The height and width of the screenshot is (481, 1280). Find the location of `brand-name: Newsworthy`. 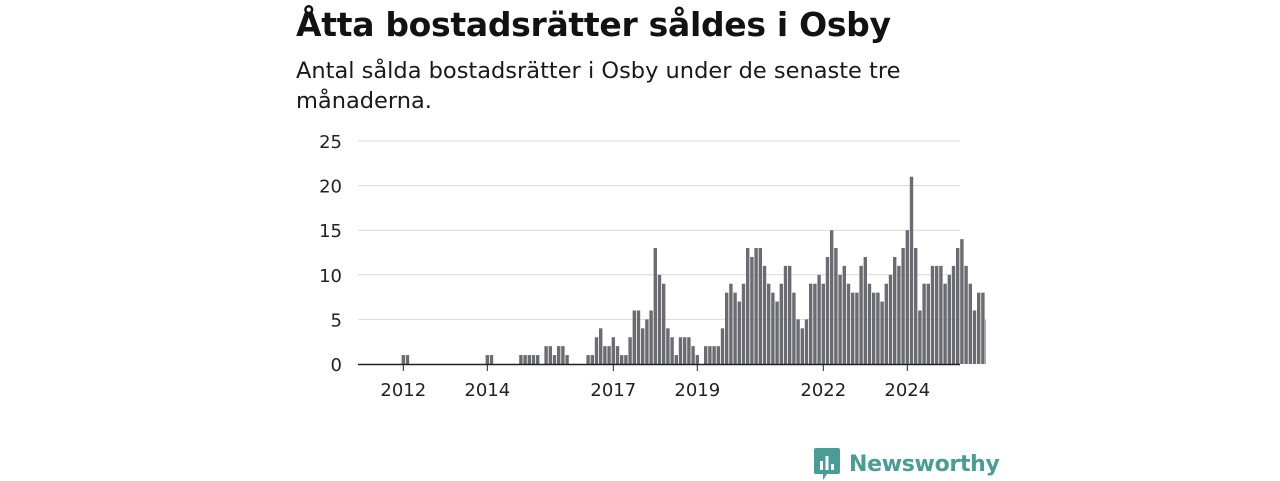

brand-name: Newsworthy is located at coordinates (924, 464).